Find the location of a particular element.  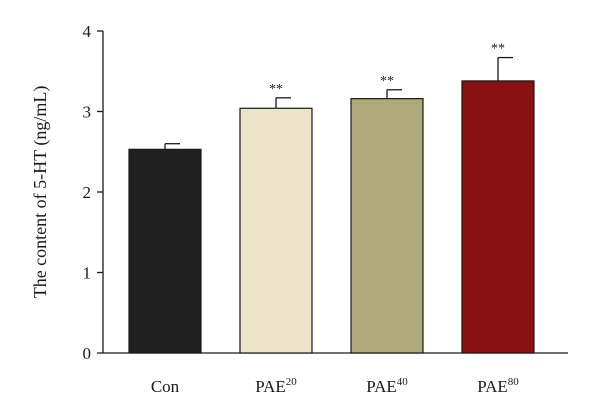

x-tick-label: PAE20 is located at coordinates (276, 386).